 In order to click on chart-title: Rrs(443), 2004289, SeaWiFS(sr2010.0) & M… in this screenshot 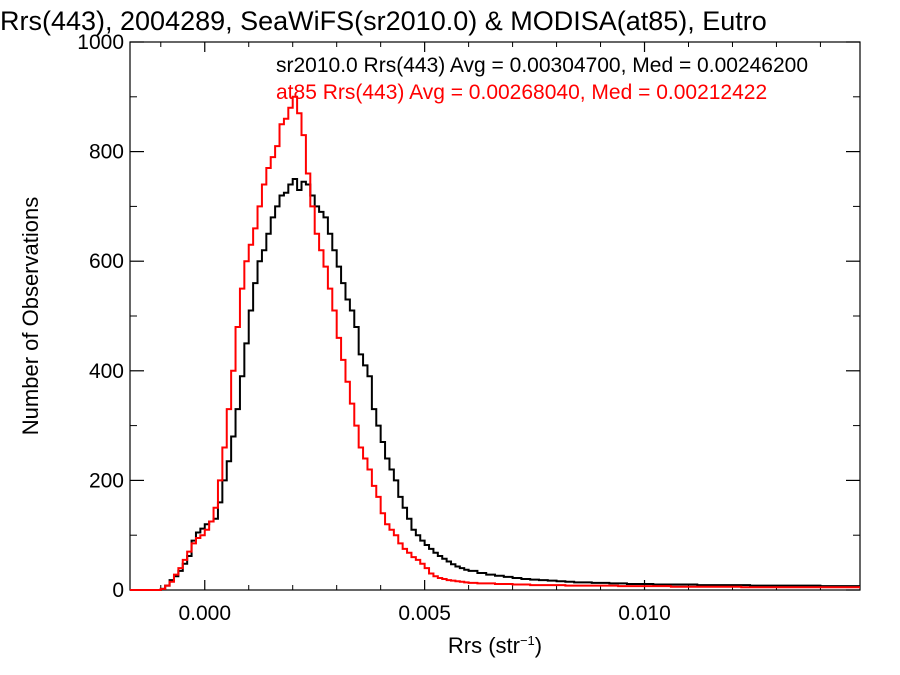, I will do `click(383, 21)`.